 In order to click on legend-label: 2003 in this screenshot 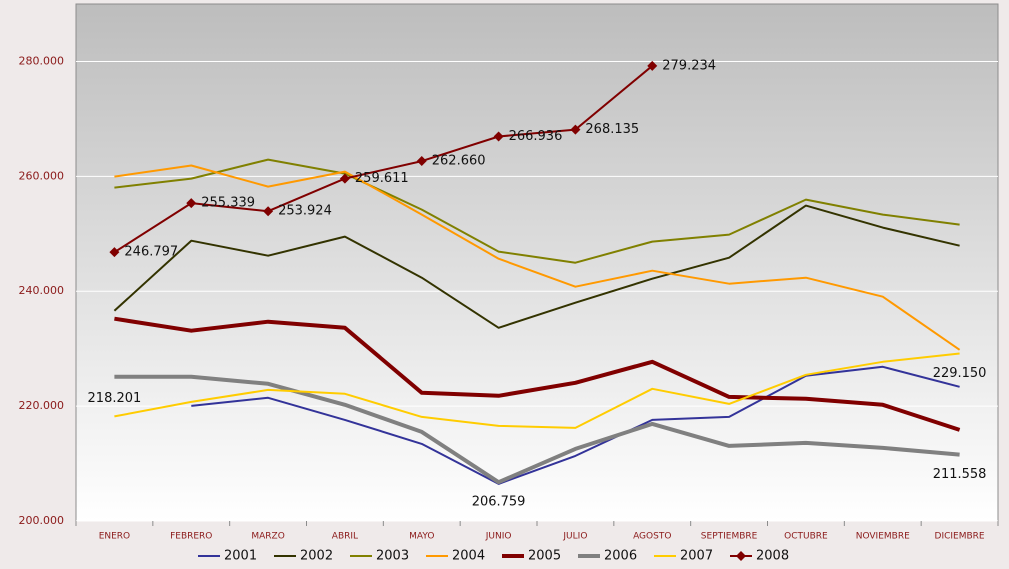, I will do `click(392, 556)`.